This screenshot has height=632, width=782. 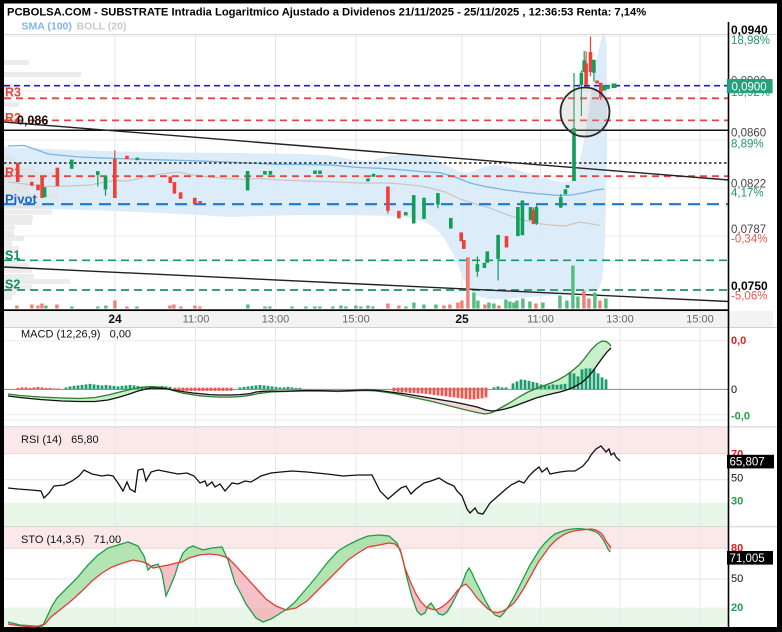 What do you see at coordinates (749, 296) in the screenshot?
I see `svg-text: -5,06%` at bounding box center [749, 296].